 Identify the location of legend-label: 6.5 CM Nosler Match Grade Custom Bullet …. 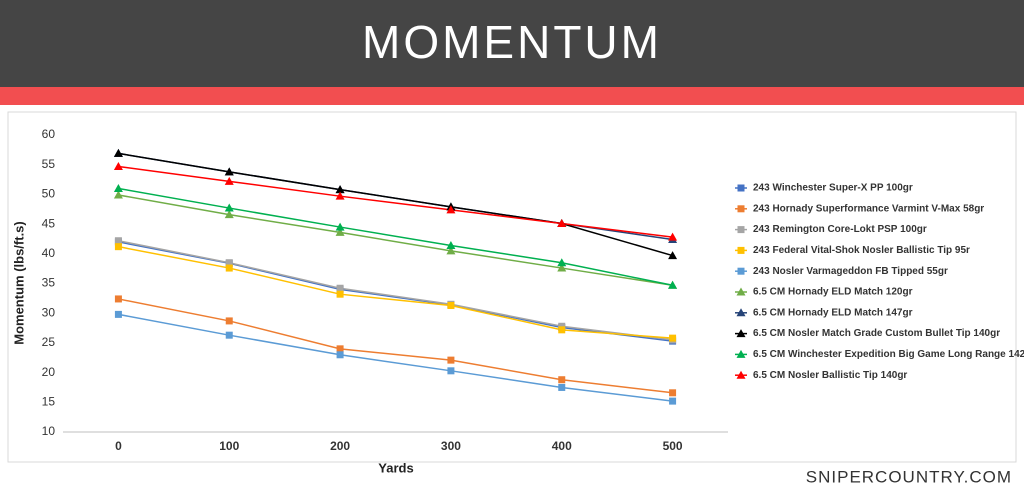
(876, 333).